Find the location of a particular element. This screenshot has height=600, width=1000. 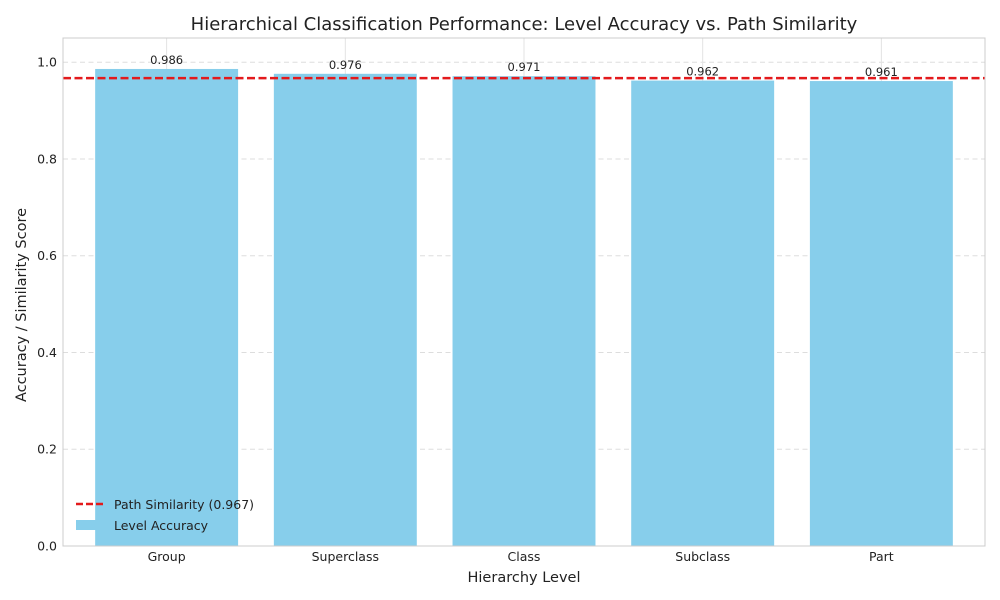

x-tick-labels: Group Superclass Class Subclass Part is located at coordinates (521, 556).